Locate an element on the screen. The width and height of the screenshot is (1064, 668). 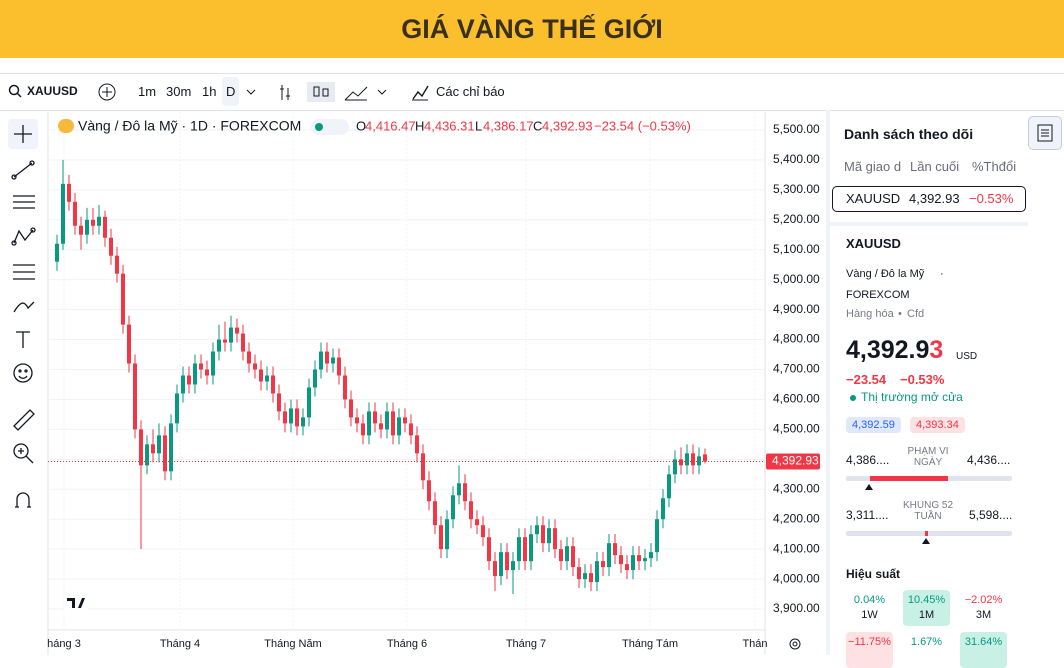
x-tick-label: Thán is located at coordinates (754, 644).